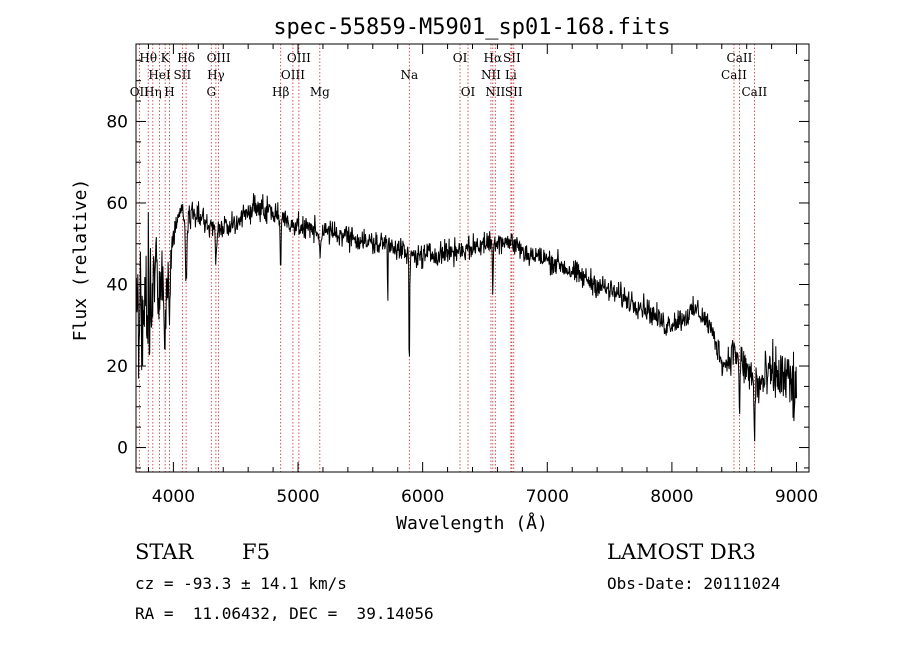 The image size is (900, 649). I want to click on line-label-7: Hδ, so click(186, 58).